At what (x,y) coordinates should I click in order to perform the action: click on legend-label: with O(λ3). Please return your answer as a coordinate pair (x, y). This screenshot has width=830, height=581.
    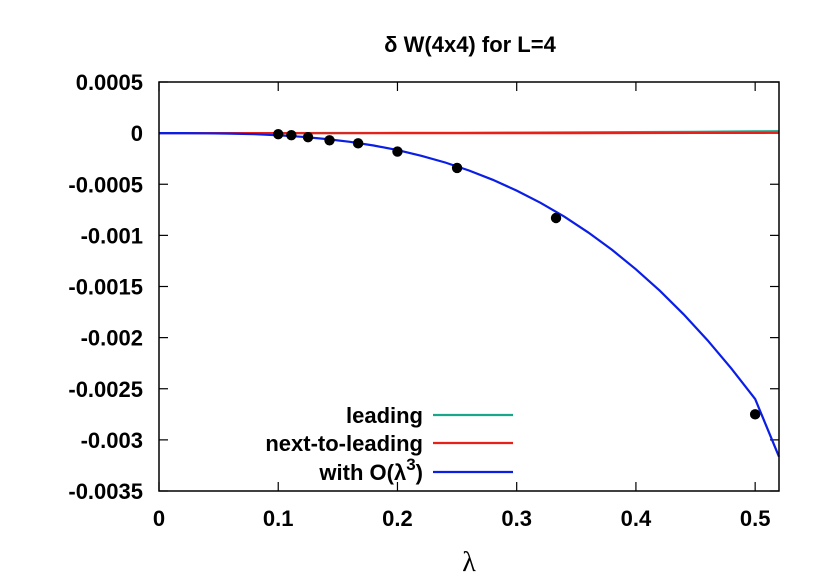
    Looking at the image, I should click on (370, 470).